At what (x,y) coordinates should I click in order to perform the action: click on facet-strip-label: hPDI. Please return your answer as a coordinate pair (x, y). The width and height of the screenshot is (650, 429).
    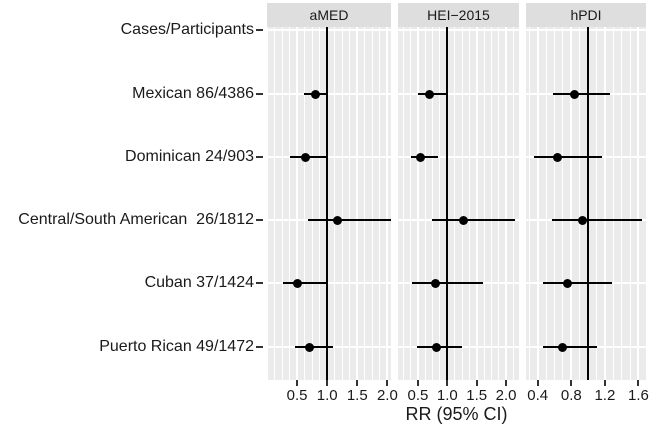
    Looking at the image, I should click on (586, 15).